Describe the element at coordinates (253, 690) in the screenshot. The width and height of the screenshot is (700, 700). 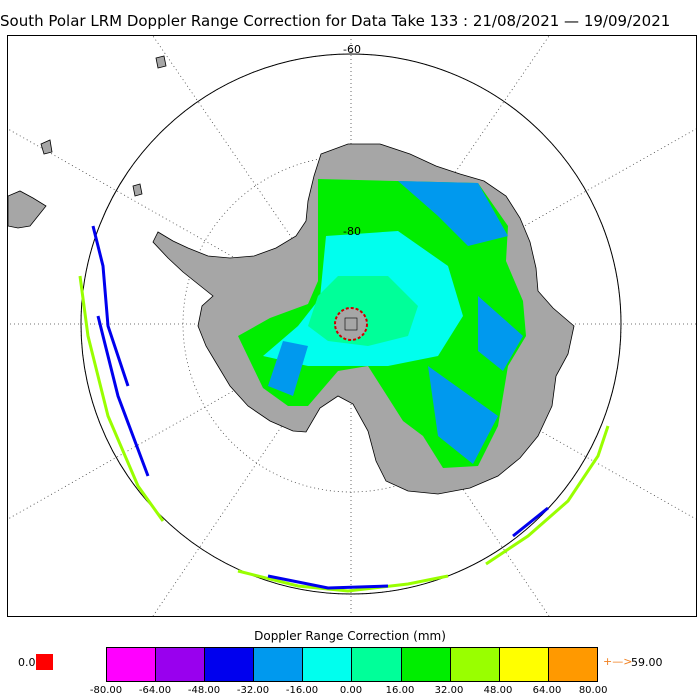
I see `colorbar-tick: -32.00` at that location.